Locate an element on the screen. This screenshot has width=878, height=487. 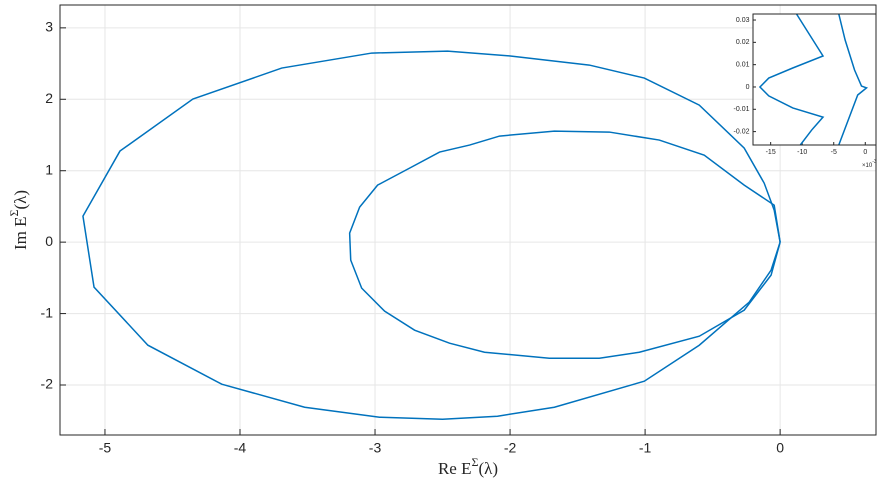
y-tick-label: -0.02 is located at coordinates (742, 131).